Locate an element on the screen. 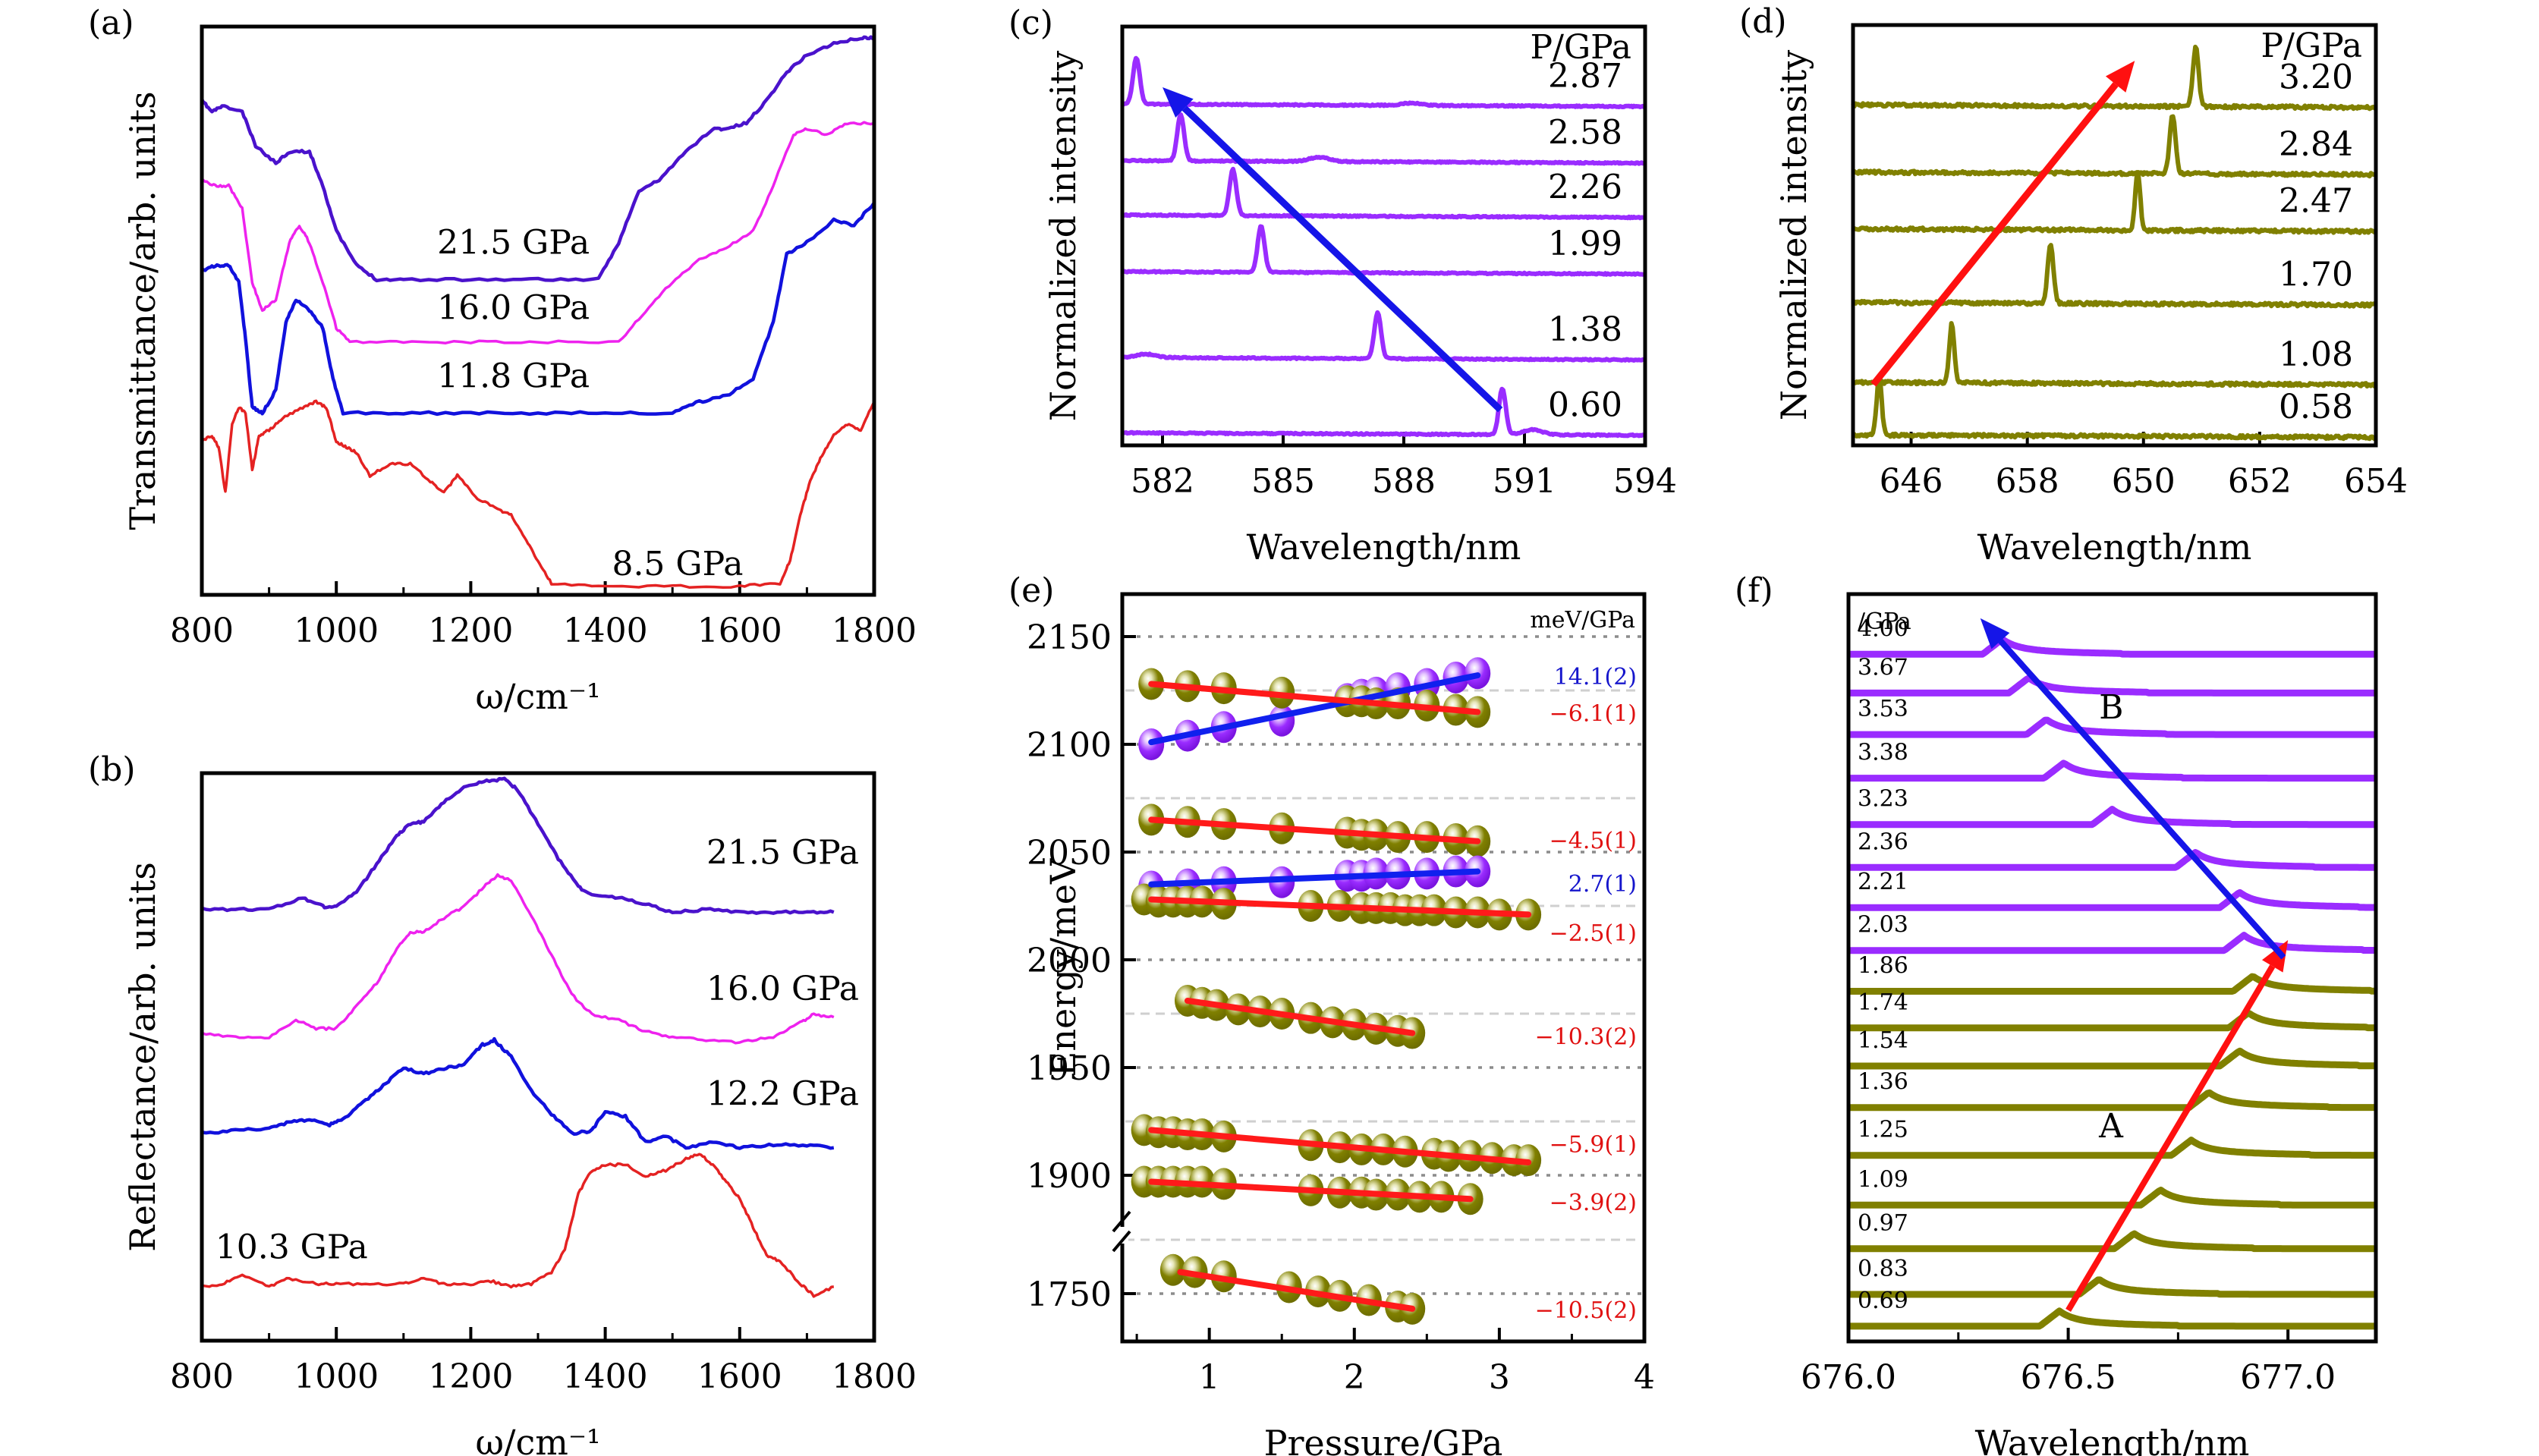 The width and height of the screenshot is (2539, 1456). pressure-label: 2.26 is located at coordinates (1585, 187).